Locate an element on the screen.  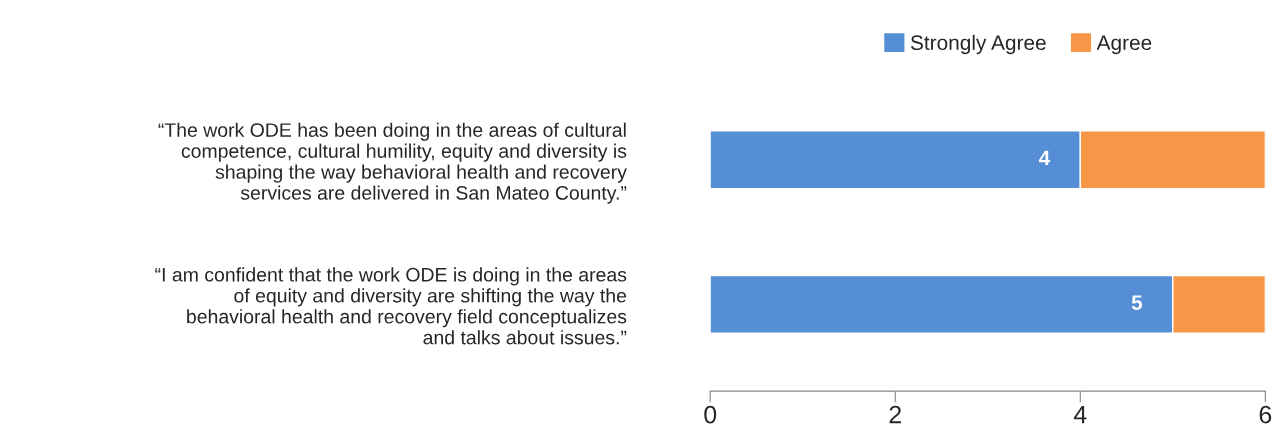
legend-label: Agree is located at coordinates (1124, 45).